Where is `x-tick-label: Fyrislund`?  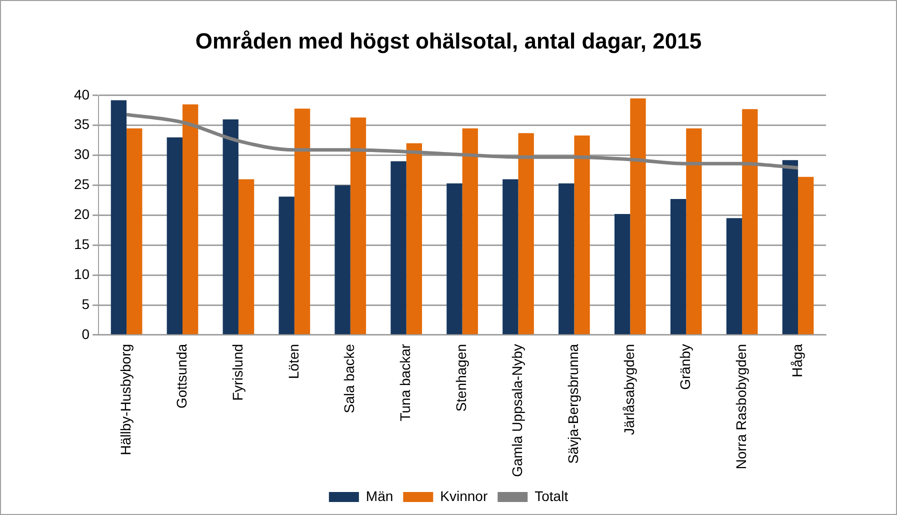 x-tick-label: Fyrislund is located at coordinates (237, 372).